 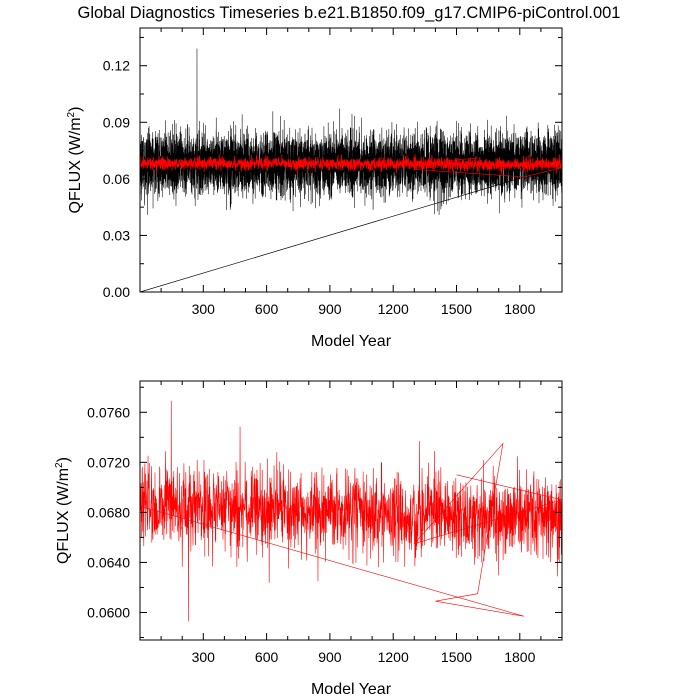 What do you see at coordinates (332, 234) in the screenshot?
I see `artifact-line` at bounding box center [332, 234].